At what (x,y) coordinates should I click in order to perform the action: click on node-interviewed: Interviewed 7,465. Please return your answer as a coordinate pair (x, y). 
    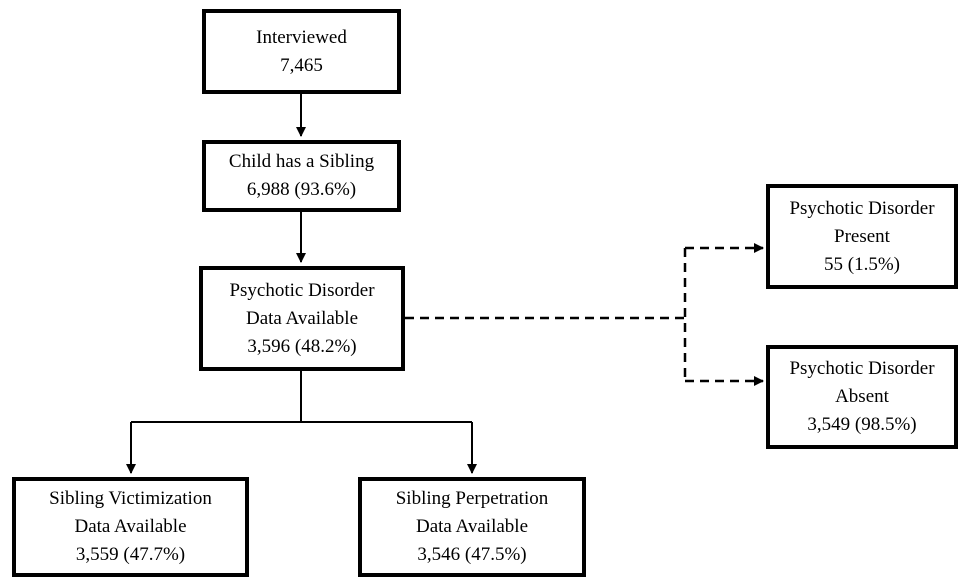
    Looking at the image, I should click on (301, 51).